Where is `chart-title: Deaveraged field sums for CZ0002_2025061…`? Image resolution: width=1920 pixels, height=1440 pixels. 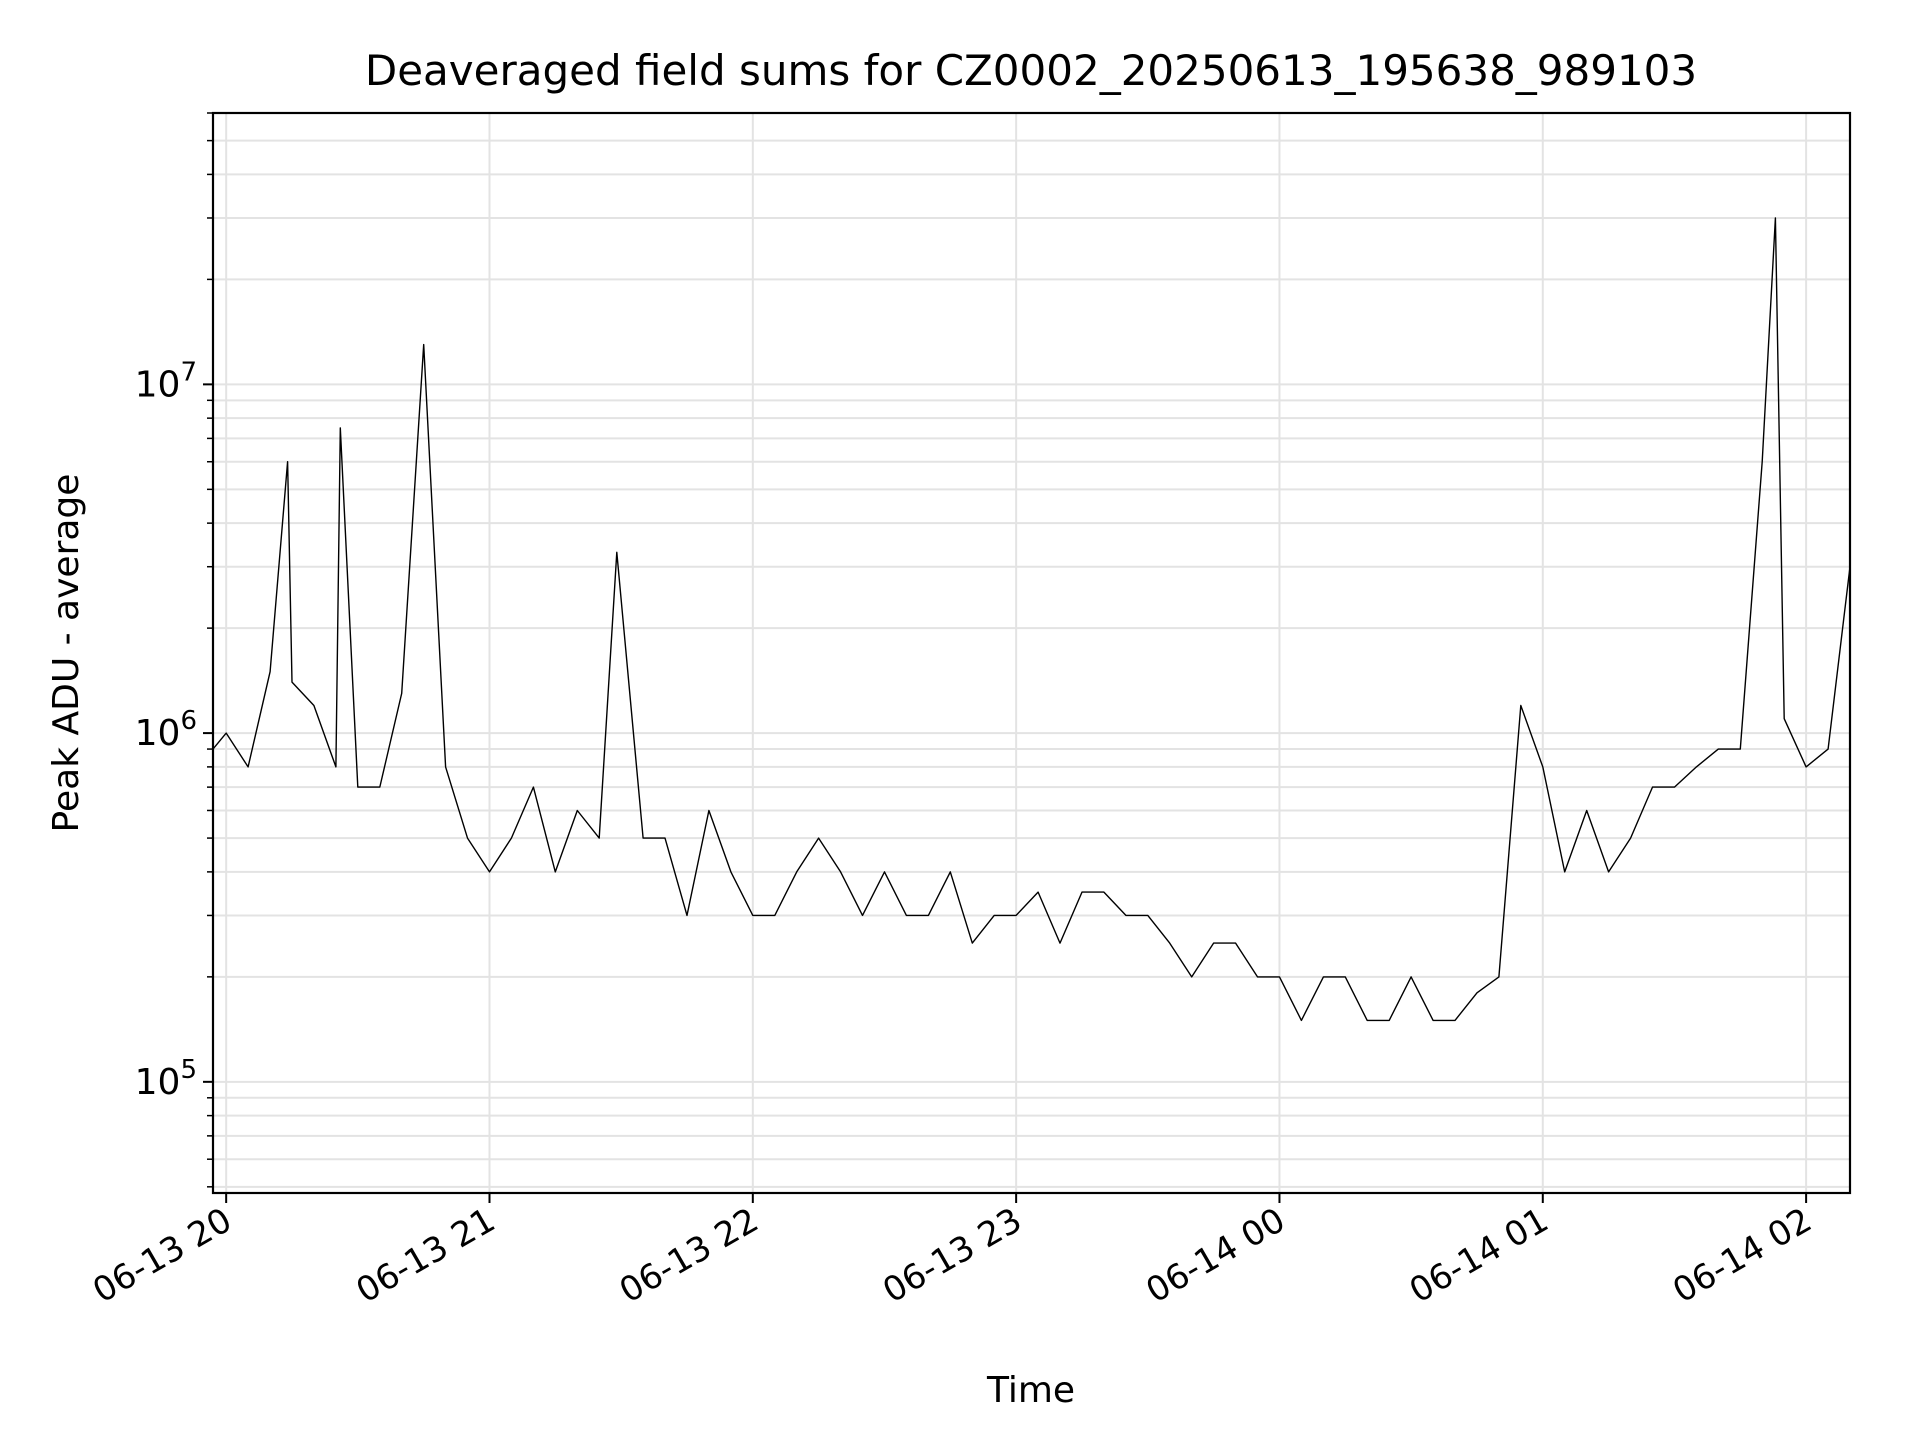
chart-title: Deaveraged field sums for CZ0002_2025061… is located at coordinates (1031, 70).